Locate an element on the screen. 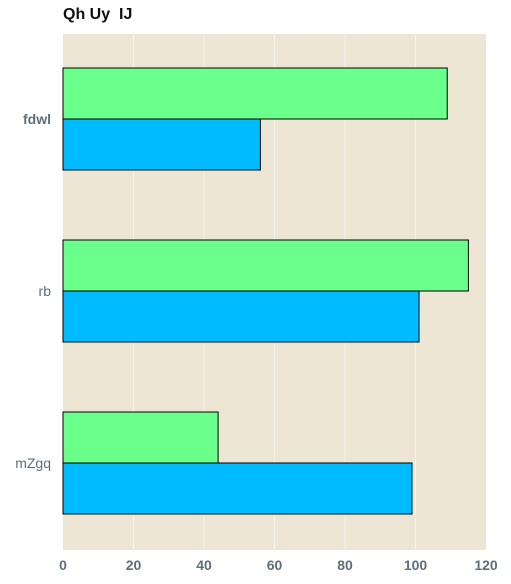 This screenshot has height=584, width=511. x-axis-ticks: 0 20 40 60 80 100 120 is located at coordinates (278, 565).